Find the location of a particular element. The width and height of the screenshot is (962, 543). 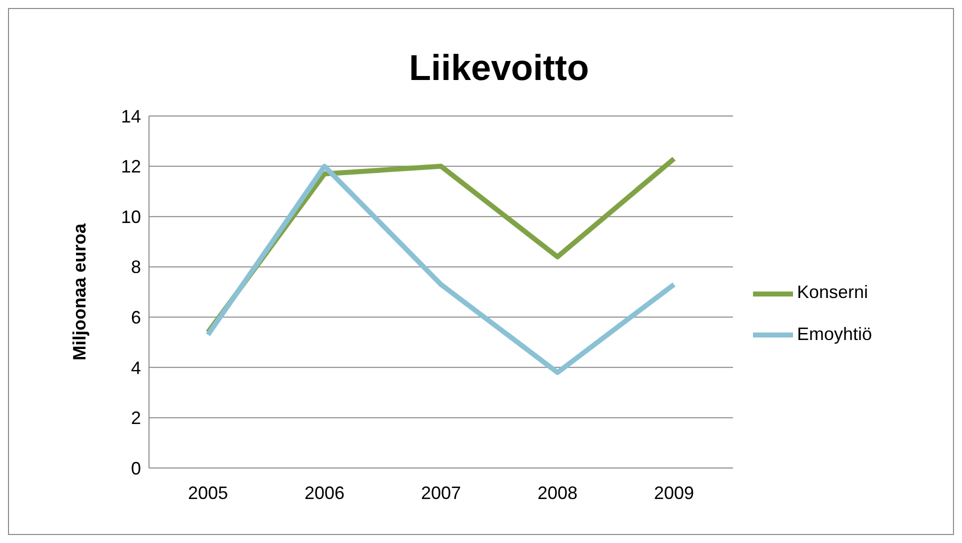

chart-title: Liikevoitto is located at coordinates (499, 68).